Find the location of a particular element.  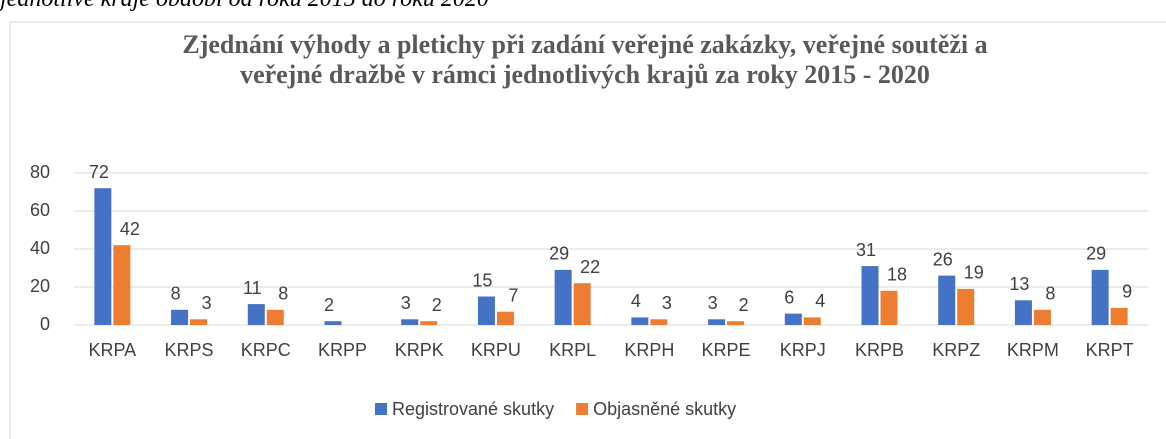

y-tick-label: 80 is located at coordinates (40, 172).